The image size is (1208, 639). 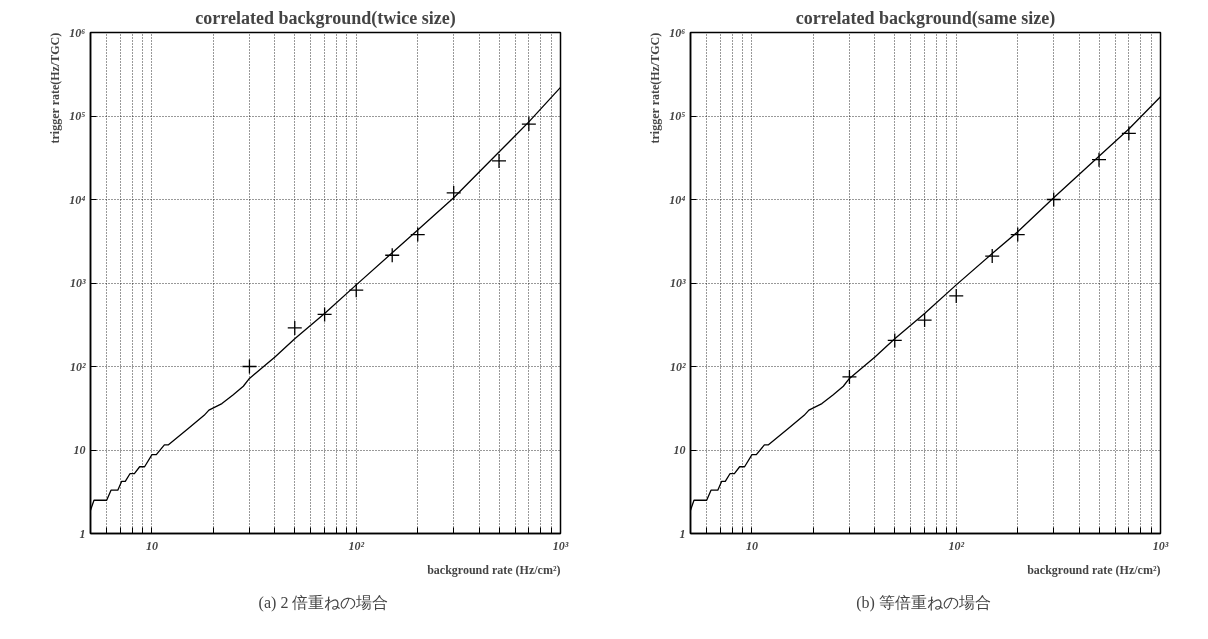 What do you see at coordinates (925, 18) in the screenshot?
I see `chart-title: correlated background(same size)` at bounding box center [925, 18].